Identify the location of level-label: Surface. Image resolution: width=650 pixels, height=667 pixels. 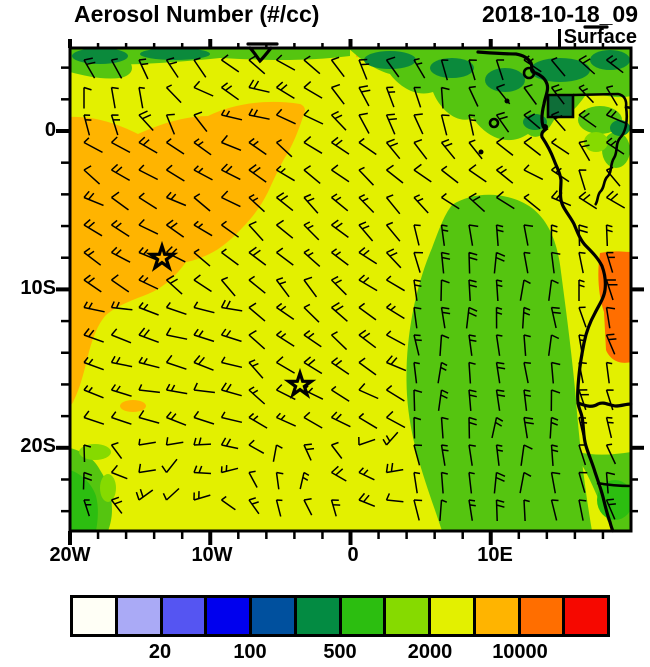
(597, 37).